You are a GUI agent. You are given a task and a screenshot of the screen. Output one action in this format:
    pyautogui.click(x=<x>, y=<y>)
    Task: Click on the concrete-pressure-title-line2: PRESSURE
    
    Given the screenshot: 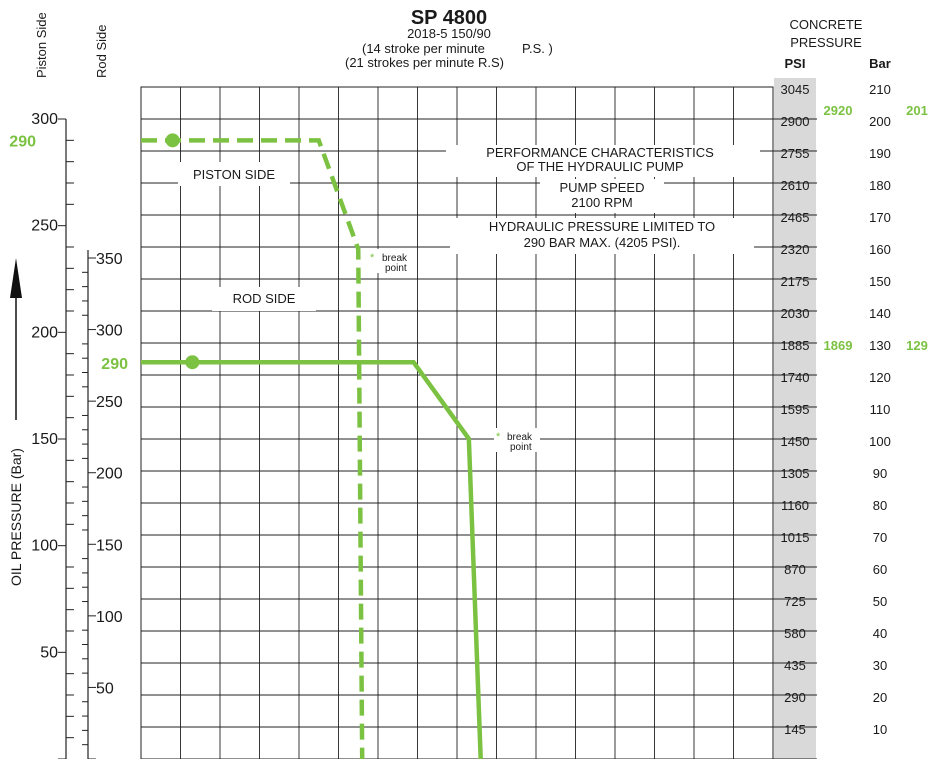 What is the action you would take?
    pyautogui.click(x=826, y=42)
    